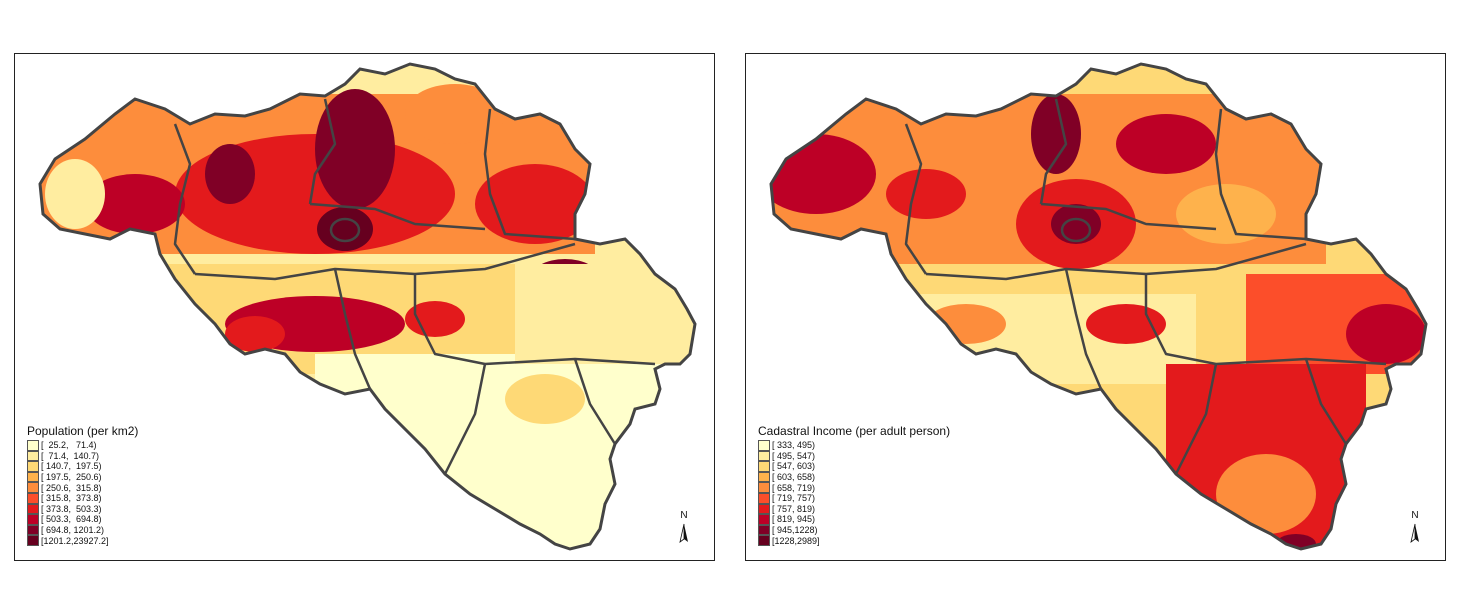  What do you see at coordinates (854, 466) in the screenshot?
I see `legend-item: [ 547, 603)` at bounding box center [854, 466].